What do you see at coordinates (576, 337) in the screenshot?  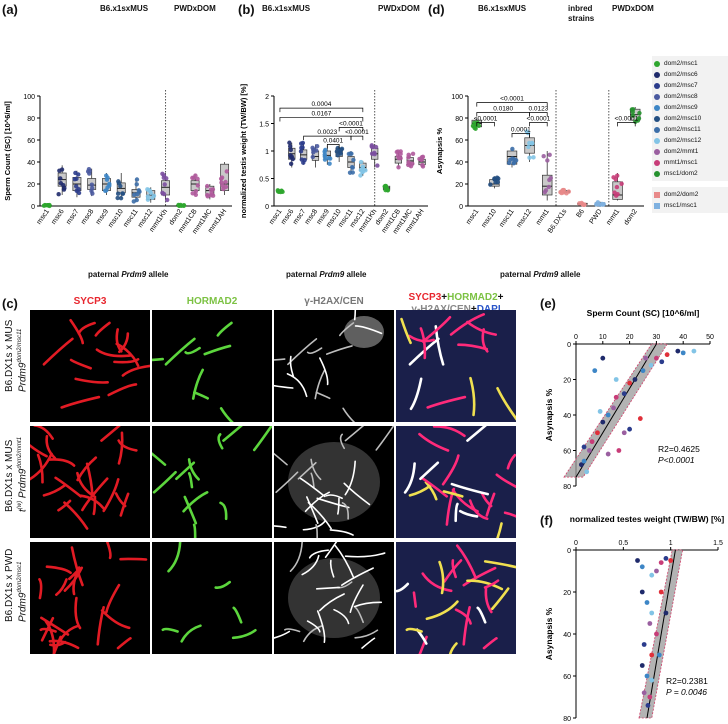 I see `x-tick-label: 0` at bounding box center [576, 337].